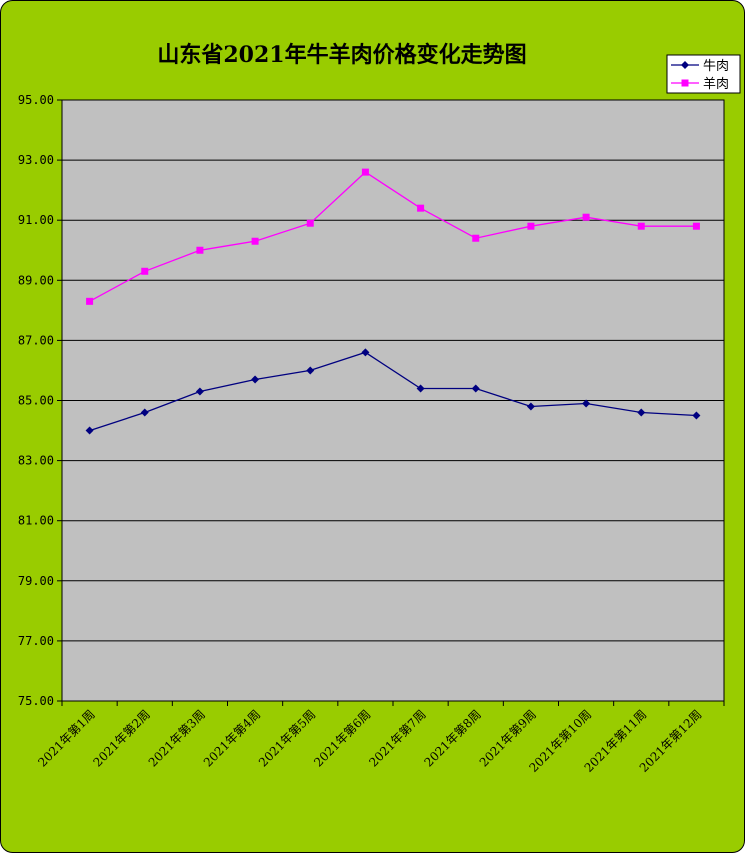  I want to click on y-tick-label: 87.00, so click(36, 340).